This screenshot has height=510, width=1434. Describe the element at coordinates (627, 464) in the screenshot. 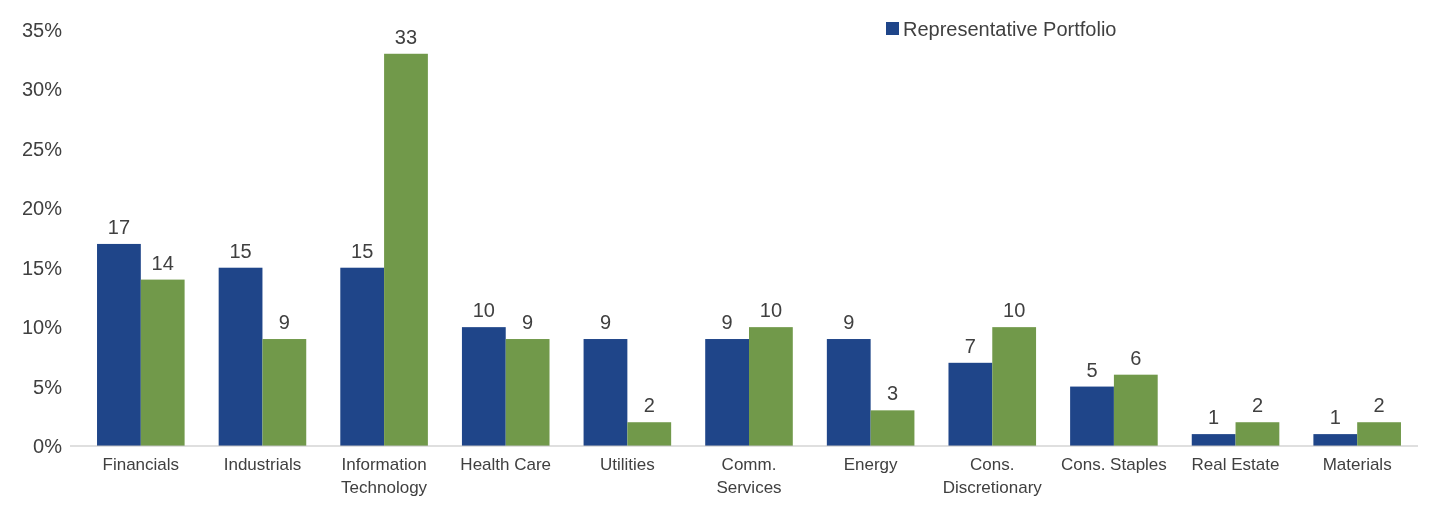

I see `x-tick-label: Utilities` at that location.